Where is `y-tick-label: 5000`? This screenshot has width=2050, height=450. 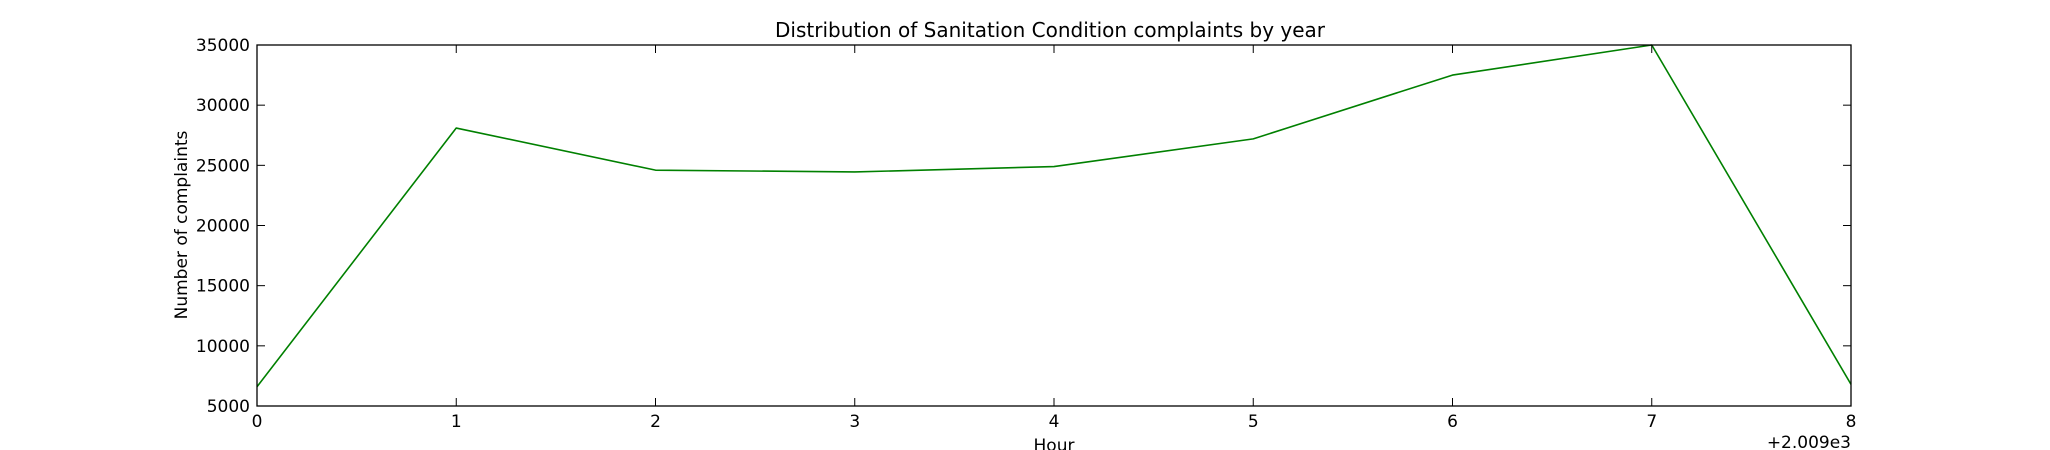 y-tick-label: 5000 is located at coordinates (228, 407).